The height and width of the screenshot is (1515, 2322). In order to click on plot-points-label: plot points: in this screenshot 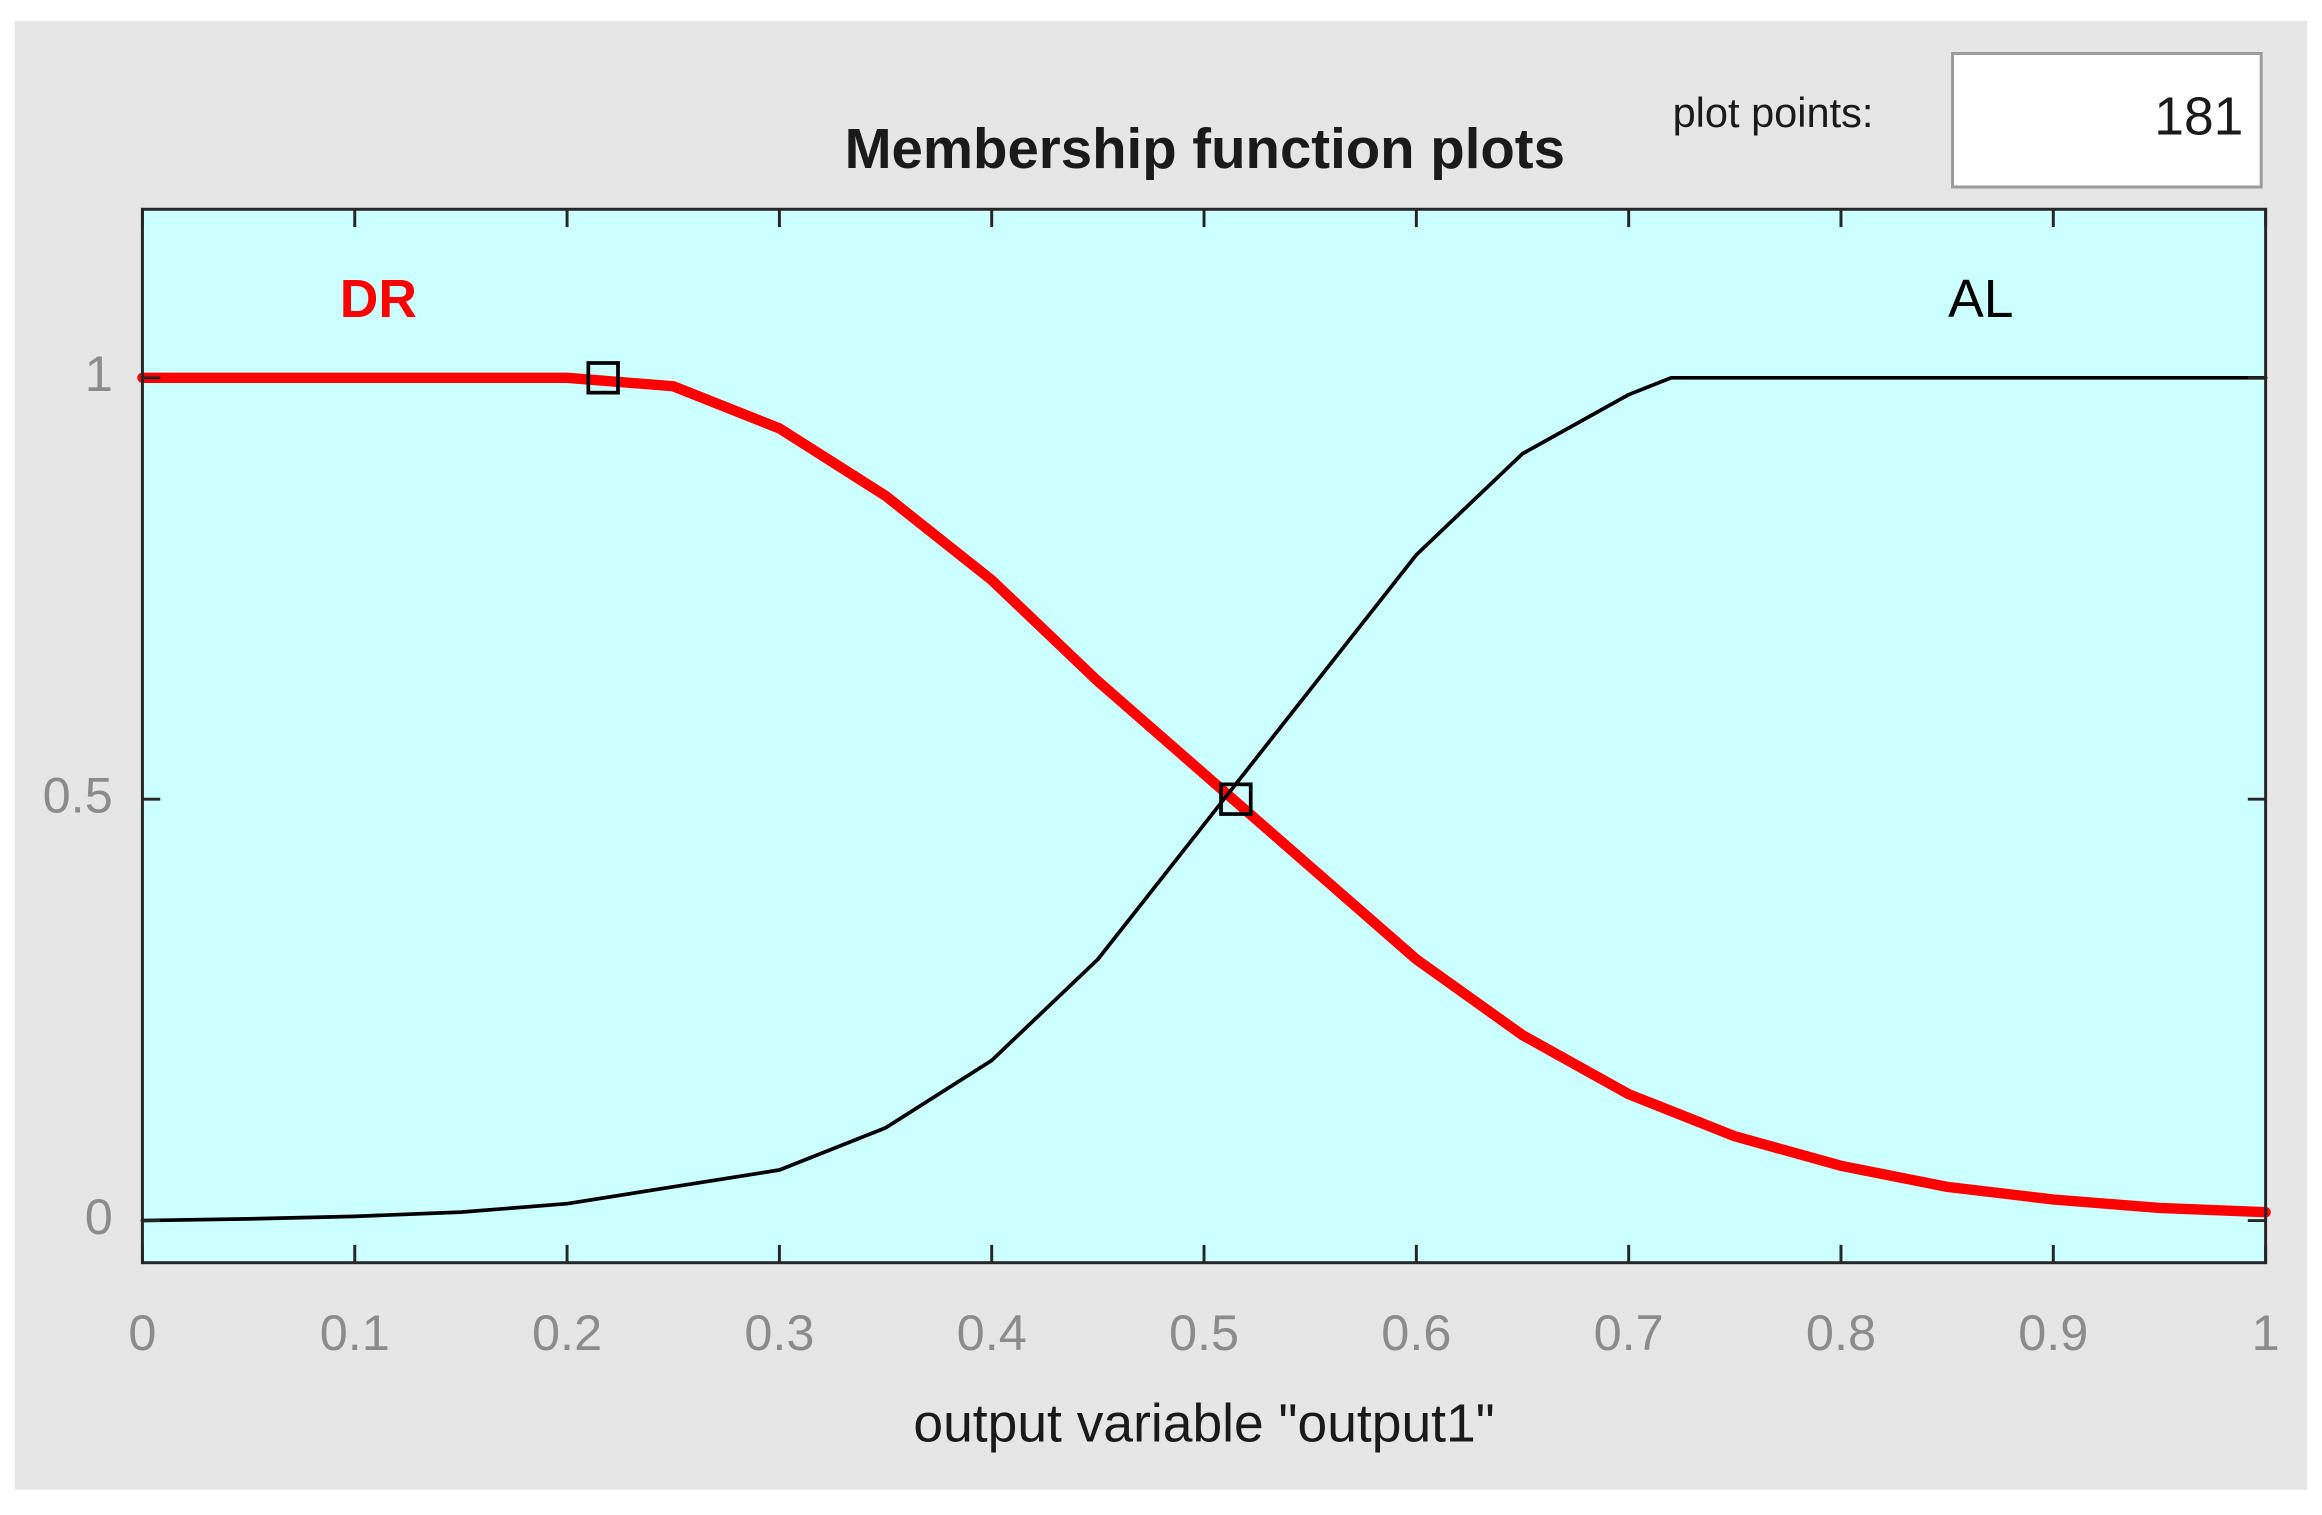, I will do `click(1773, 112)`.